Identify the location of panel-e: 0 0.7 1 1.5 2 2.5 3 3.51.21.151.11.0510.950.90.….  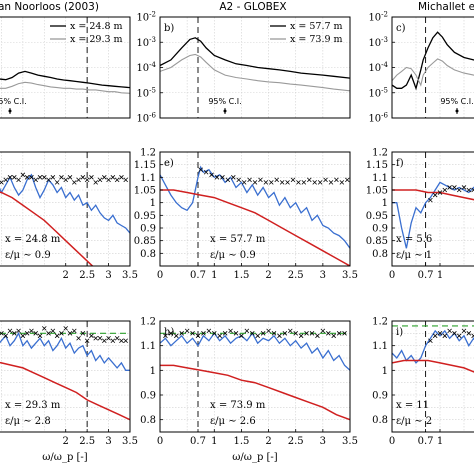
(246, 215).